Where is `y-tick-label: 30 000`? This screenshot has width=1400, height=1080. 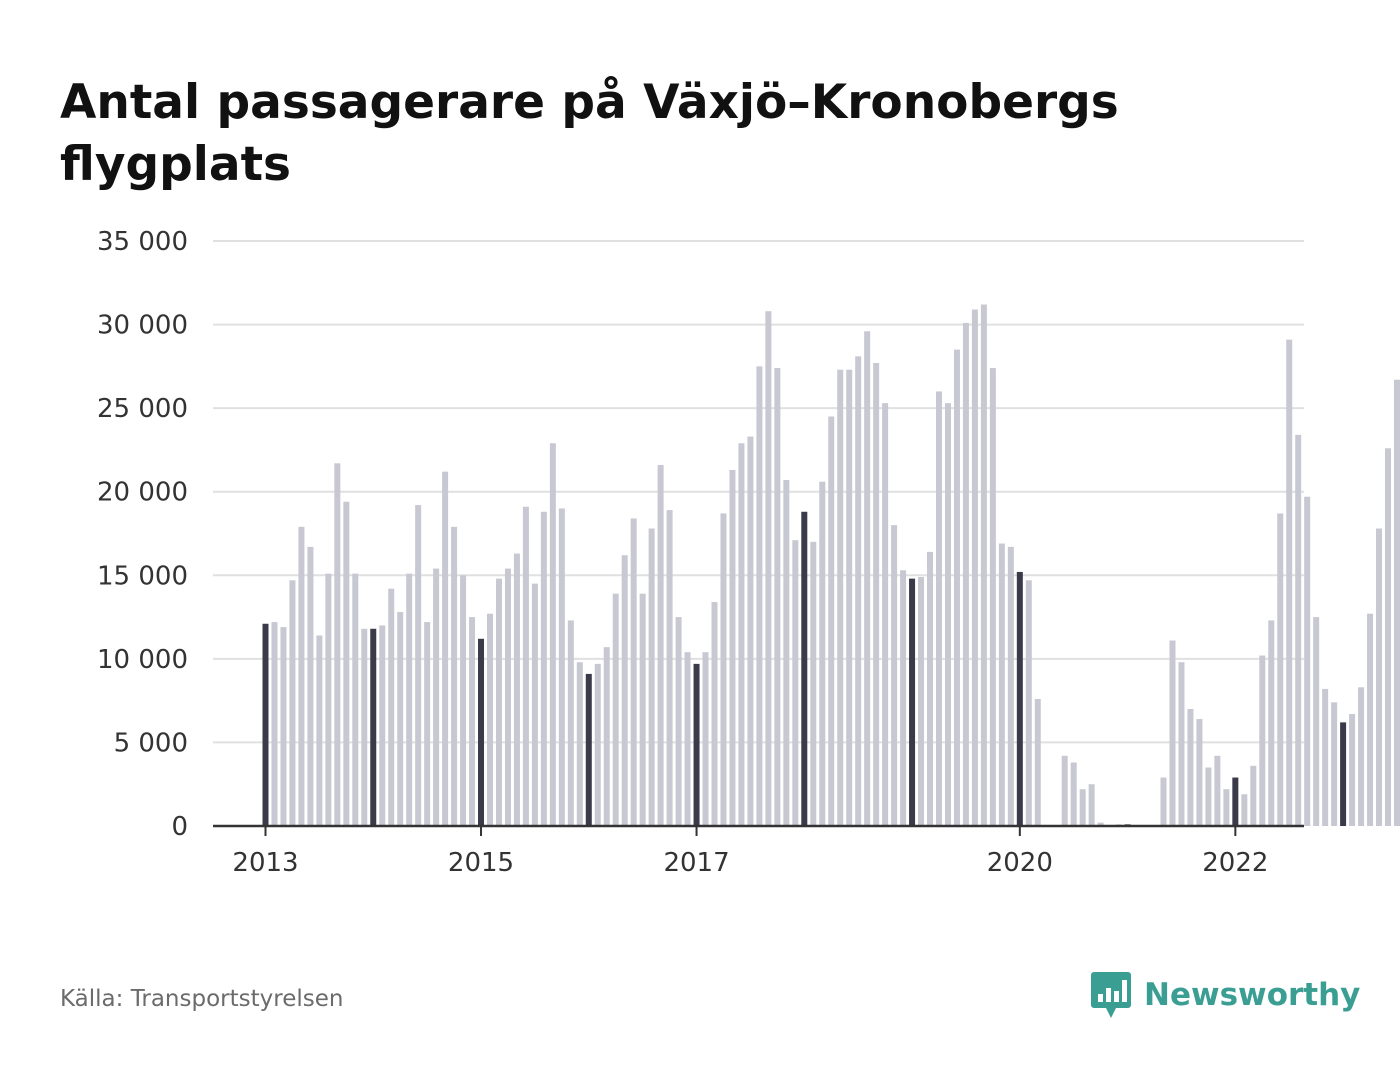
y-tick-label: 30 000 is located at coordinates (142, 326).